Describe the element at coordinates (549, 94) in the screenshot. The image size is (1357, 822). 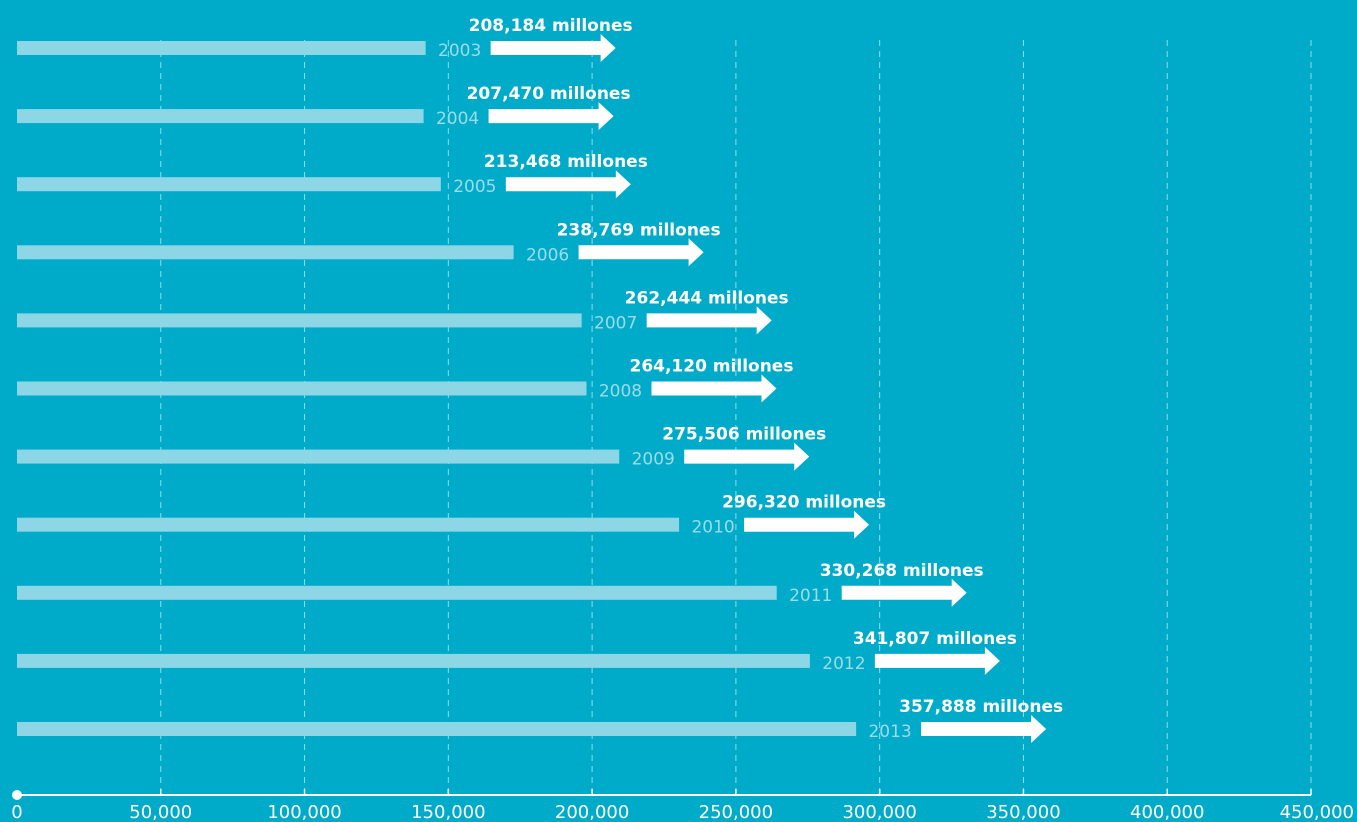
I see `value-label-2004: 207,470 millones` at that location.